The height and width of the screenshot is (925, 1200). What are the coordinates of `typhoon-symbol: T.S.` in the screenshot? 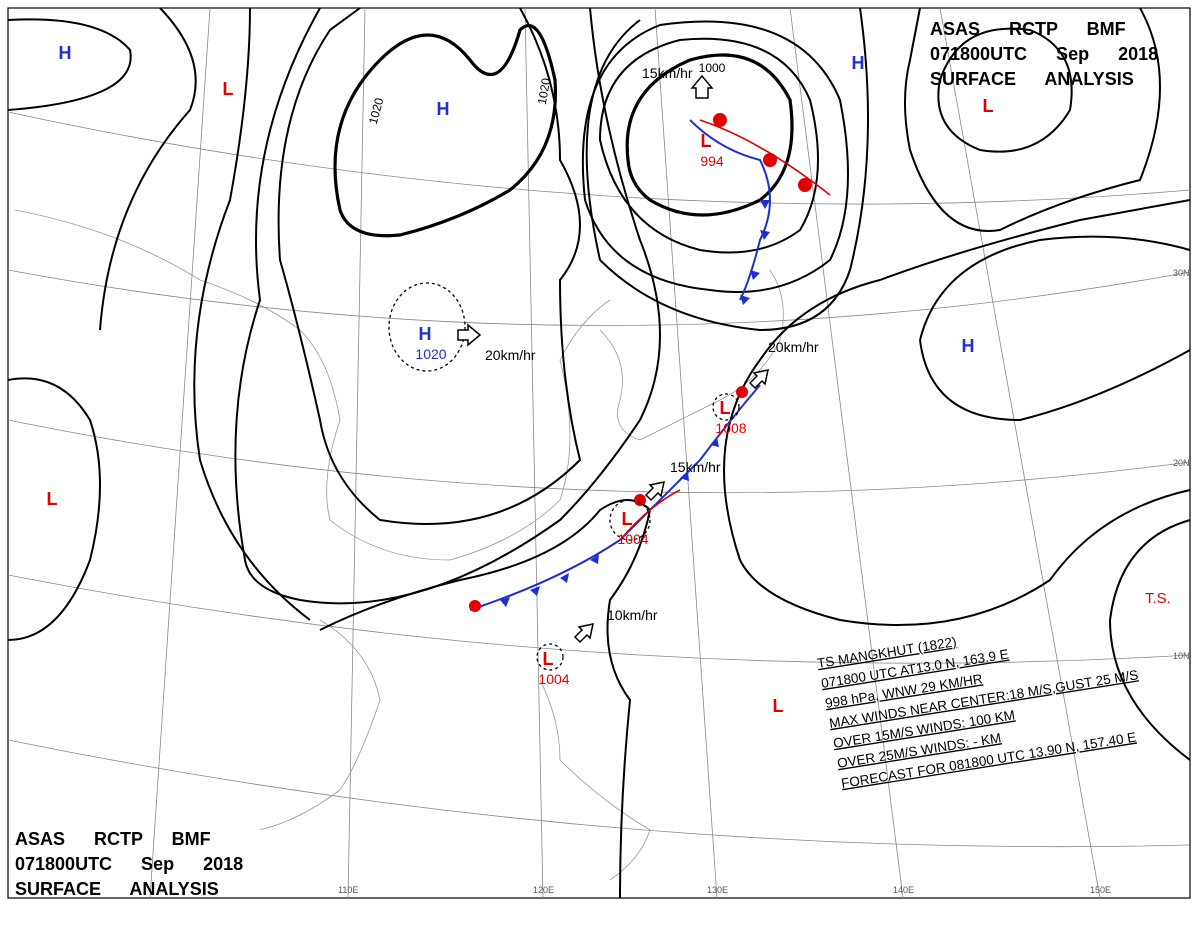 It's located at (1158, 598).